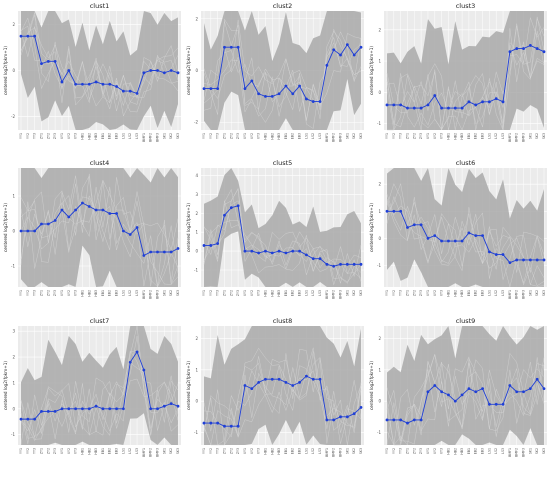 The width and height of the screenshot is (550, 477). I want to click on x-tick-label: XY2, so click(435, 451).